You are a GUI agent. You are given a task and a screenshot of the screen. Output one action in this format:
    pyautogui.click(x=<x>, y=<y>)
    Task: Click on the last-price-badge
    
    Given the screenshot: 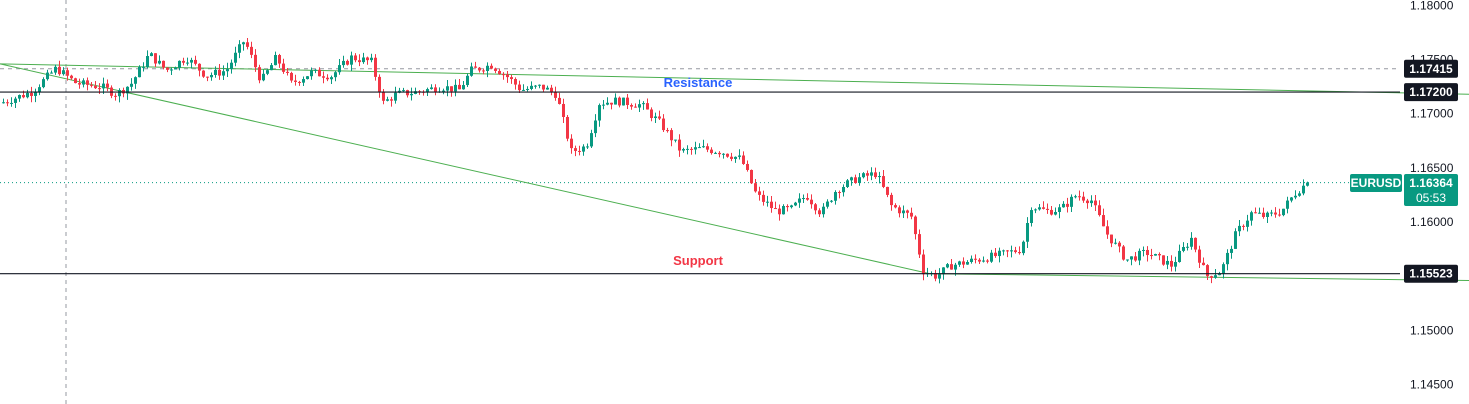 What is the action you would take?
    pyautogui.click(x=1431, y=190)
    